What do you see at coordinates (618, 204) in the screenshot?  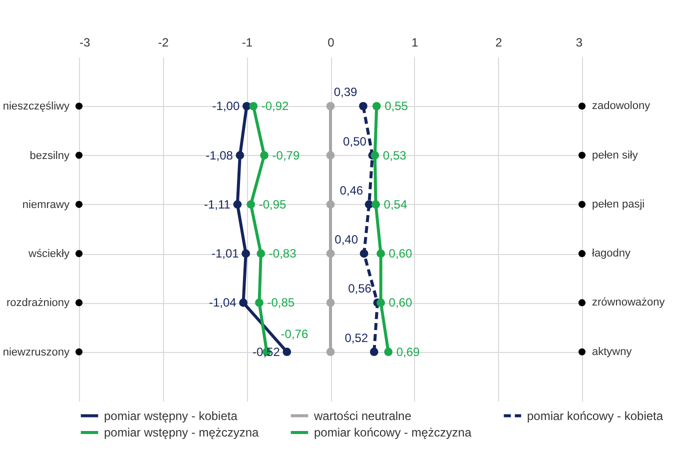 I see `y2-tick-label: pełen pasji` at bounding box center [618, 204].